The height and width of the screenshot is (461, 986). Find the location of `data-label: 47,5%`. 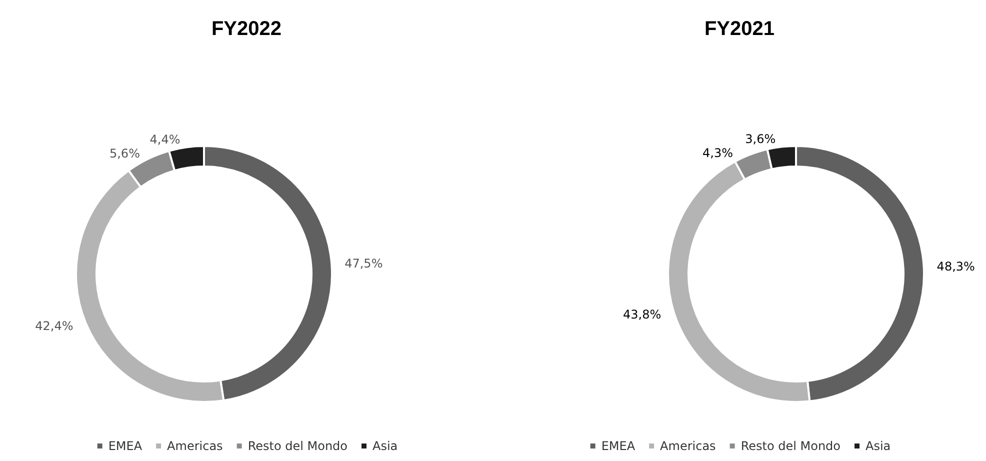

data-label: 47,5% is located at coordinates (363, 263).